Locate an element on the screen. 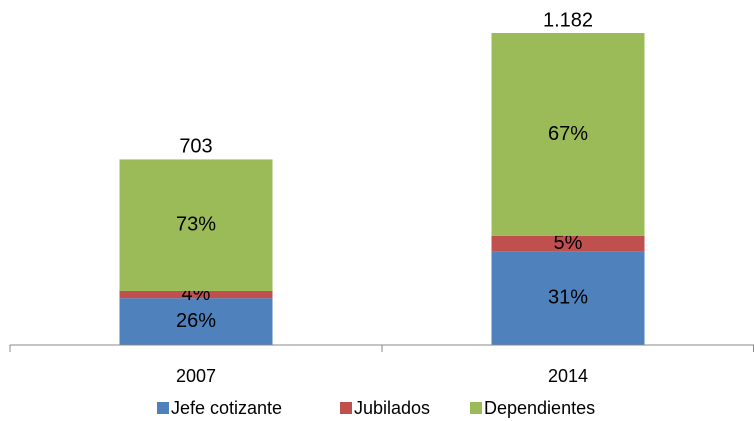 This screenshot has height=421, width=754. x-tick-label: 2014 is located at coordinates (568, 376).